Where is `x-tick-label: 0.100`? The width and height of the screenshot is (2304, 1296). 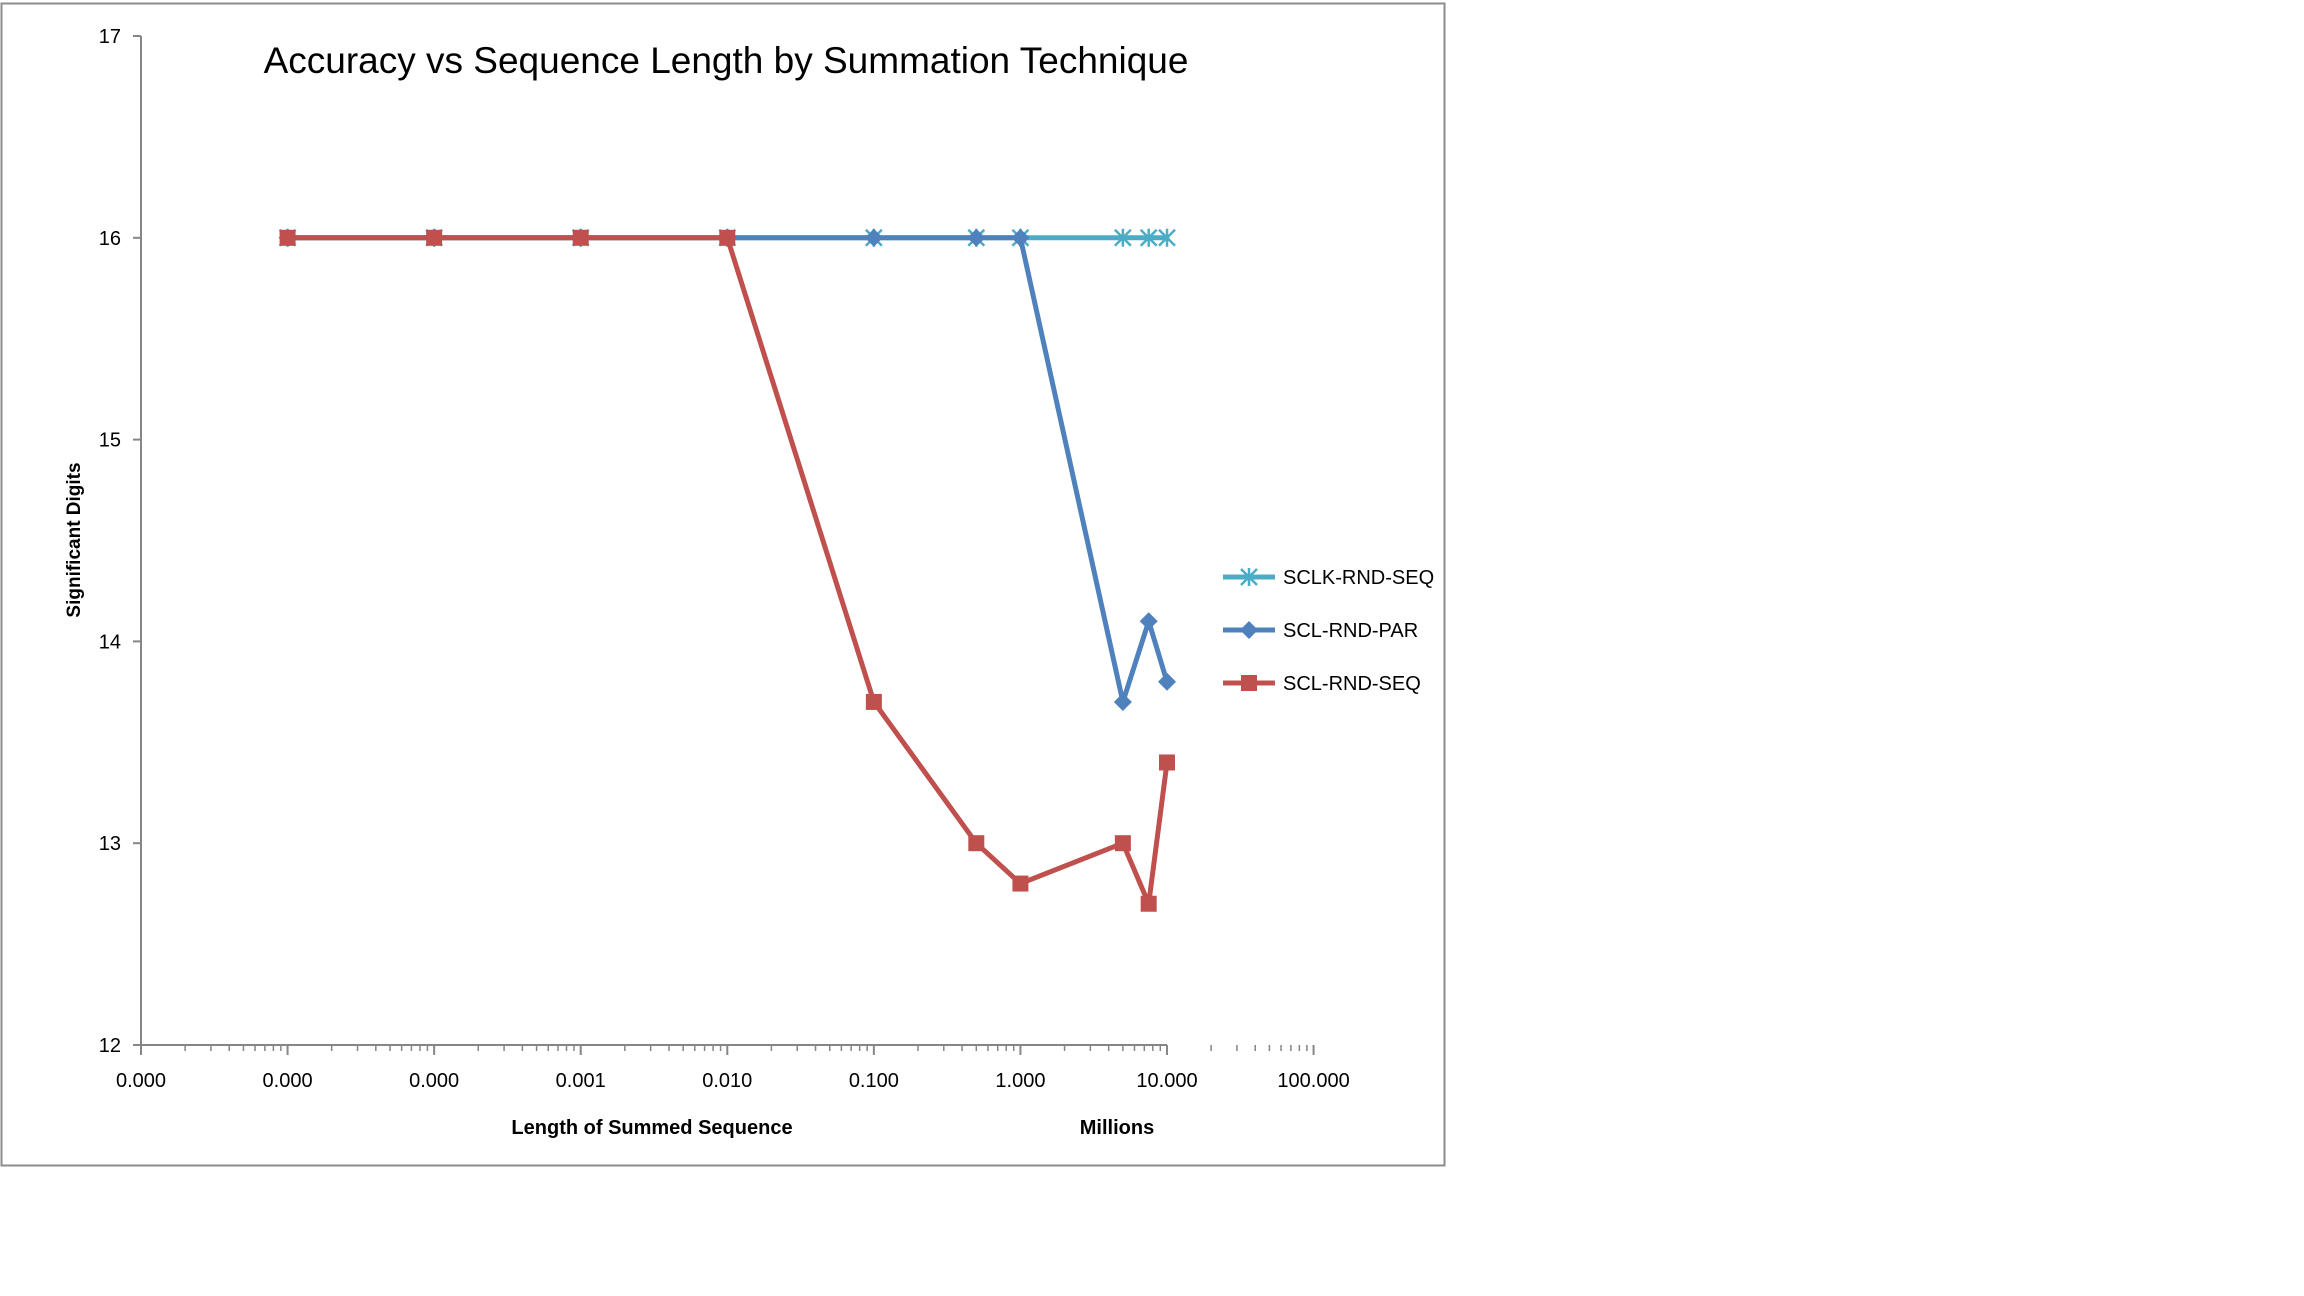
x-tick-label: 0.100 is located at coordinates (874, 1081).